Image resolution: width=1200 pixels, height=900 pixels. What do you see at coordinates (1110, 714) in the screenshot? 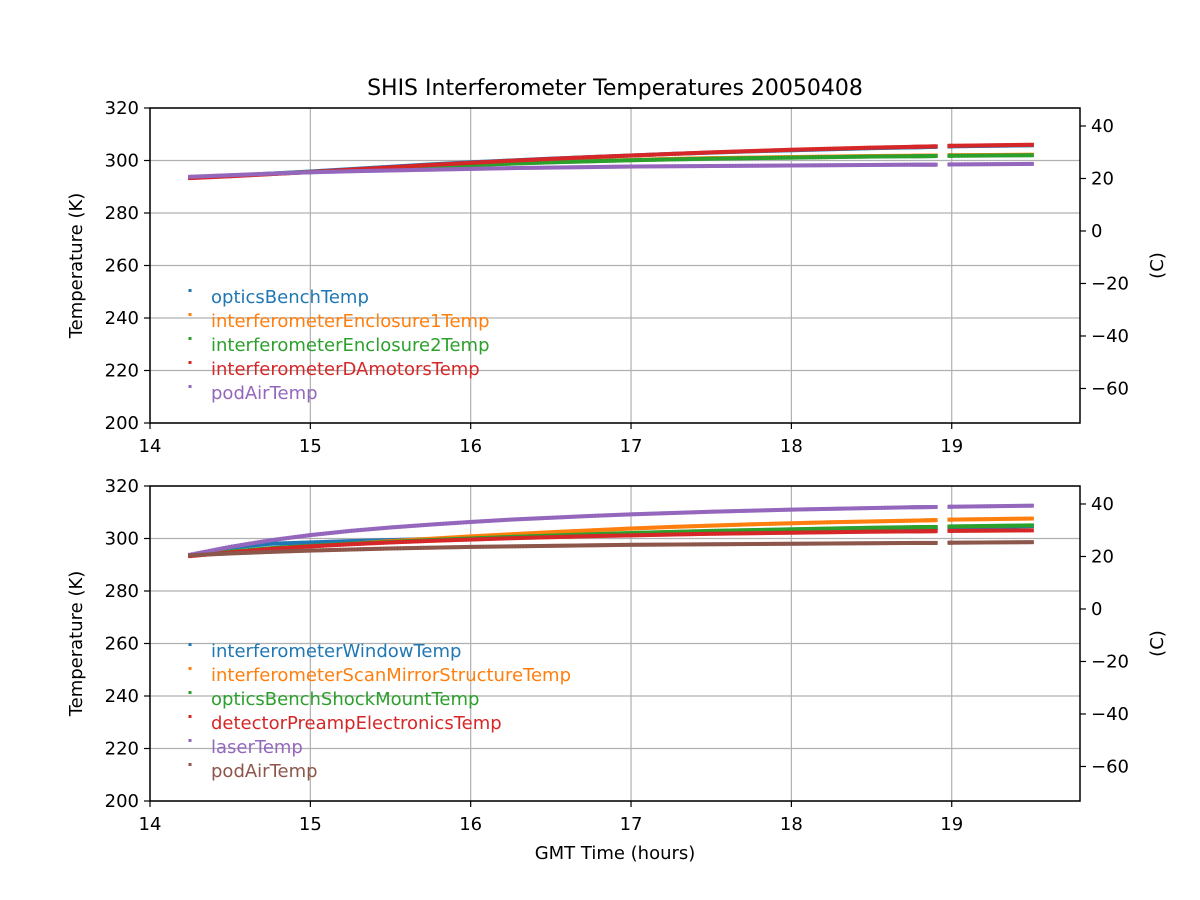
I see `y2-tick-label: −40` at bounding box center [1110, 714].